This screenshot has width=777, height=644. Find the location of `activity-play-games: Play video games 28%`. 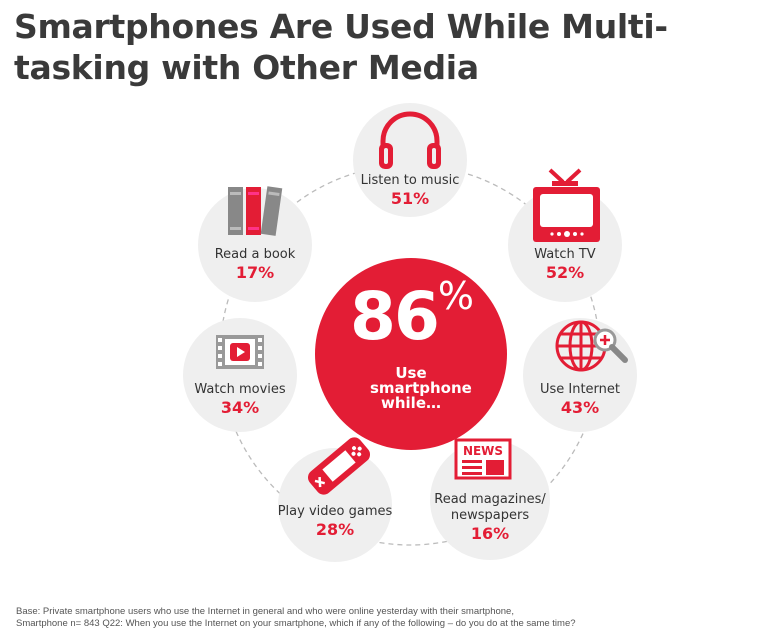

activity-play-games: Play video games 28% is located at coordinates (335, 499).